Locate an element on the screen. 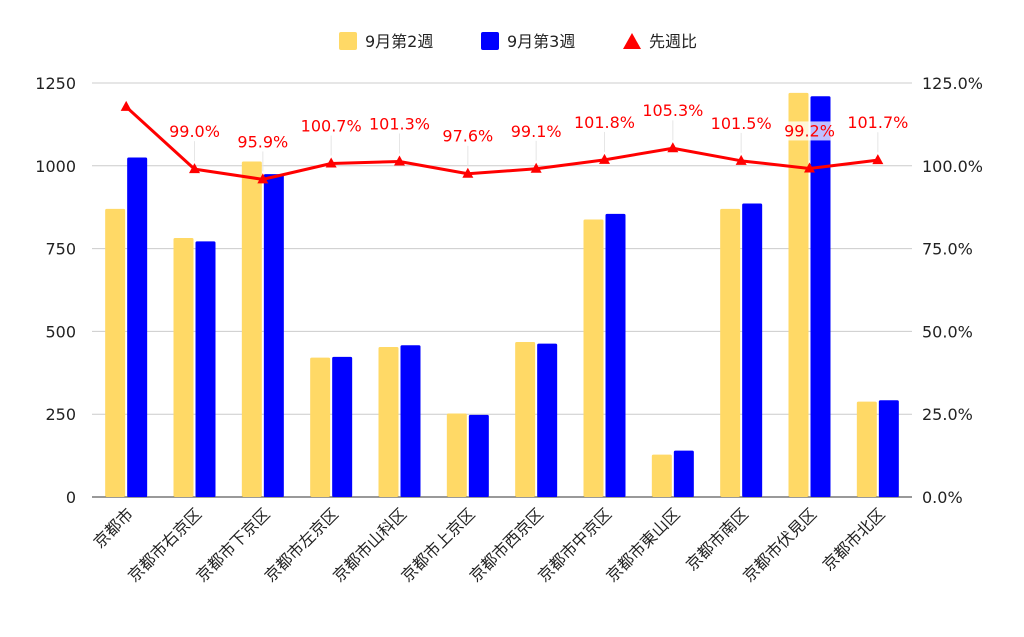 The image size is (1024, 637). category-label: 京都市北区 is located at coordinates (854, 539).